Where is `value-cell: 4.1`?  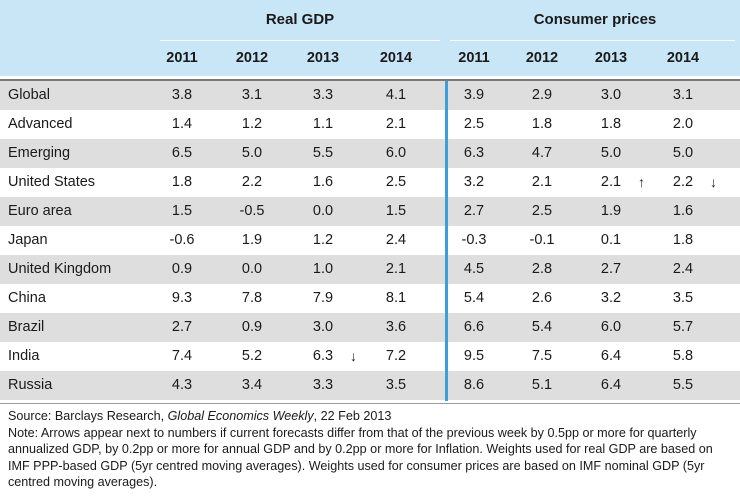 value-cell: 4.1 is located at coordinates (396, 95).